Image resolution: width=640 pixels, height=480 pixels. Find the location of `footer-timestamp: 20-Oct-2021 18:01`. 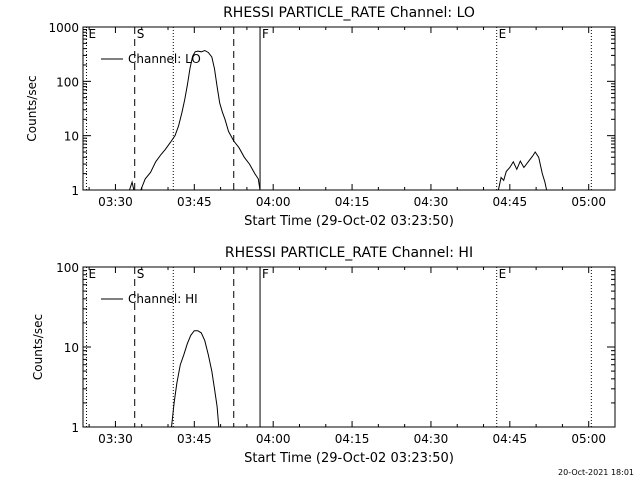

footer-timestamp: 20-Oct-2021 18:01 is located at coordinates (596, 472).